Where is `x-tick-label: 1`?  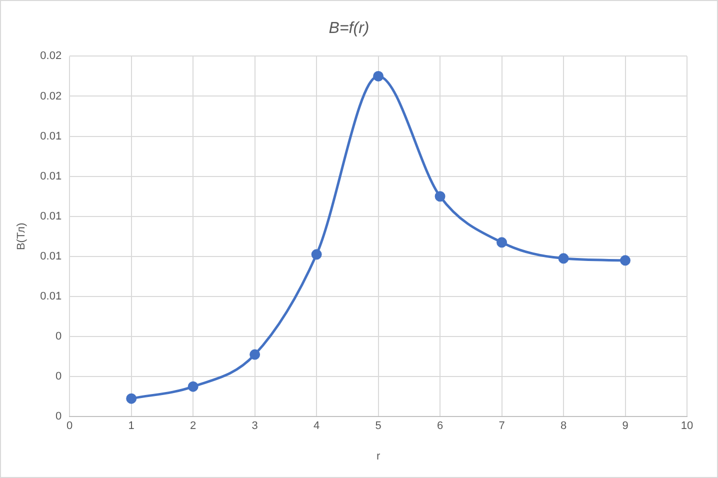 x-tick-label: 1 is located at coordinates (131, 426).